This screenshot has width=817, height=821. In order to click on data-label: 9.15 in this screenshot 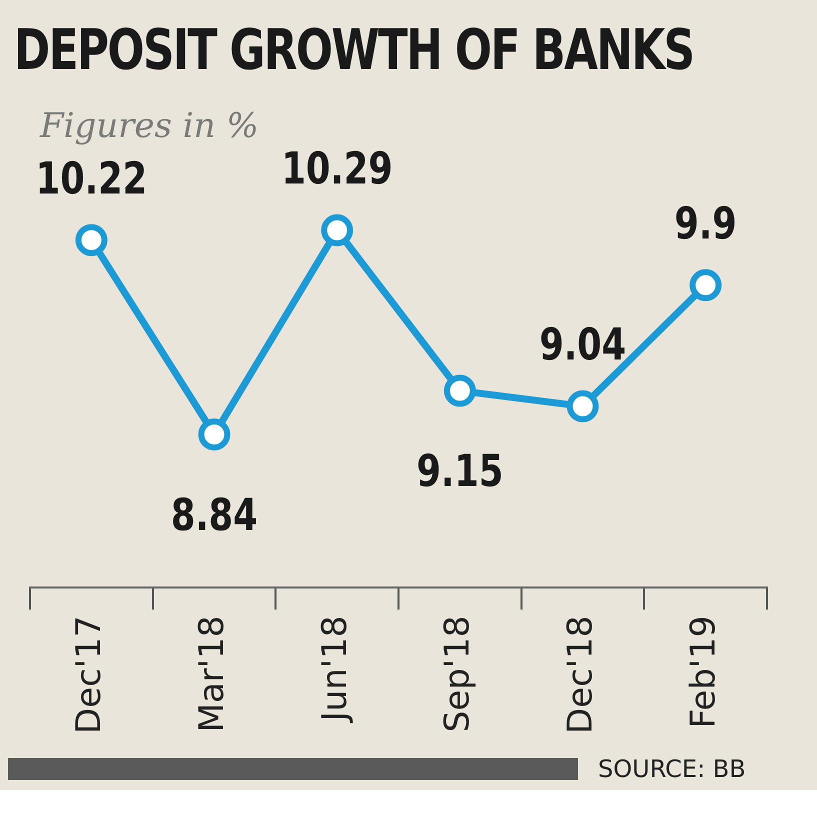, I will do `click(460, 472)`.